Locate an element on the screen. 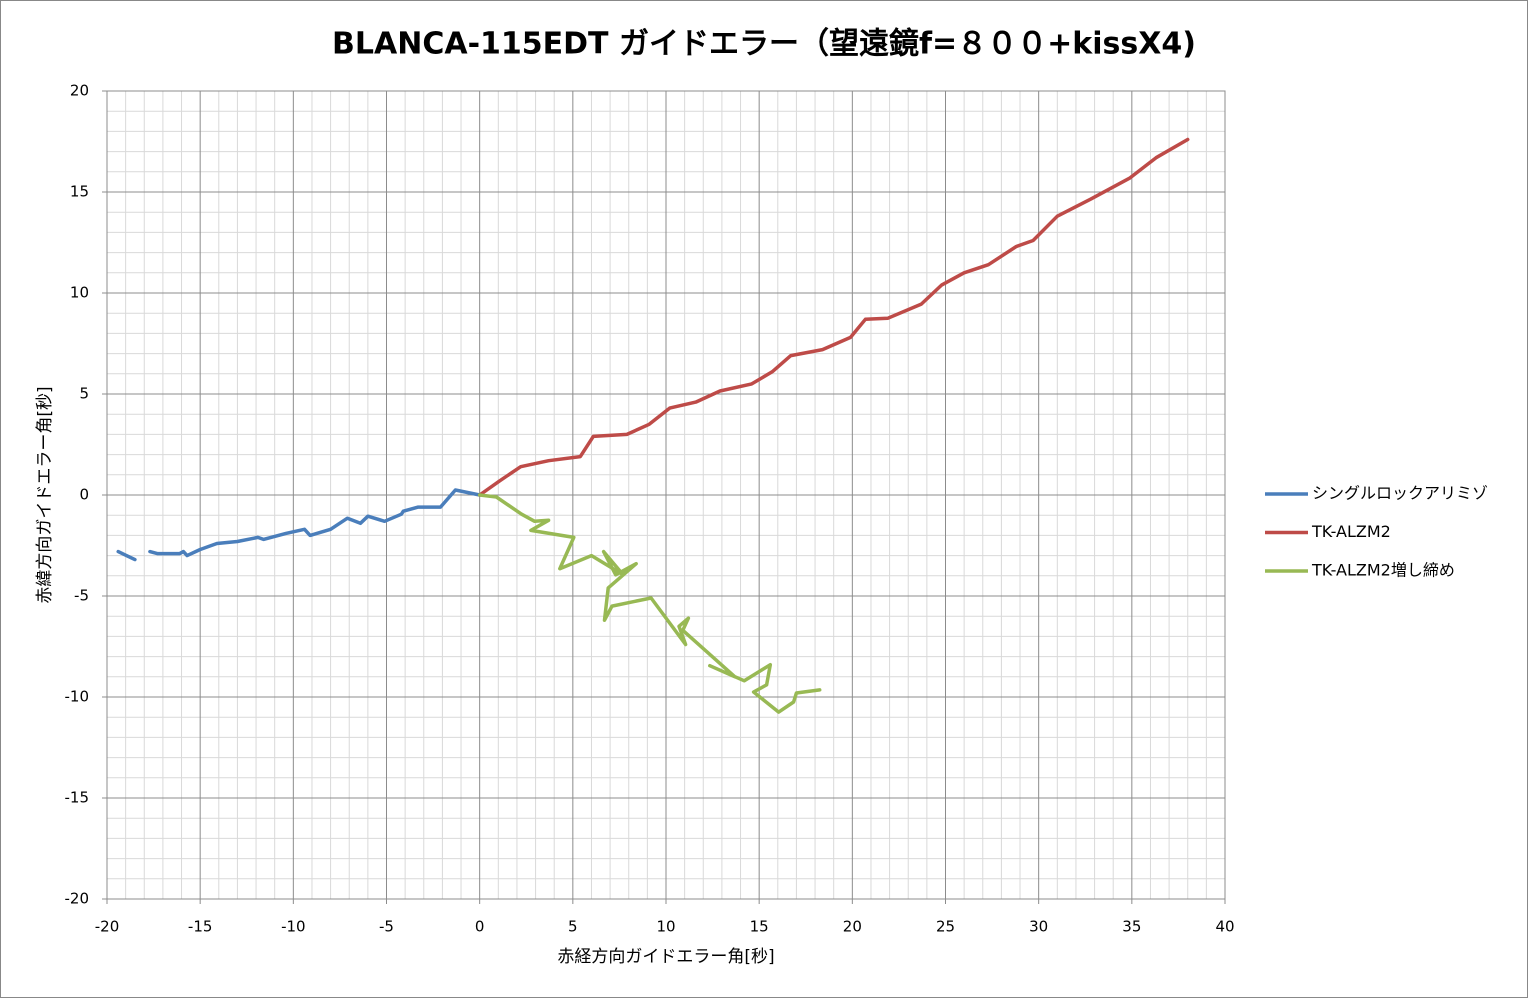  legend-label: TK-ALZM2 is located at coordinates (1351, 531).